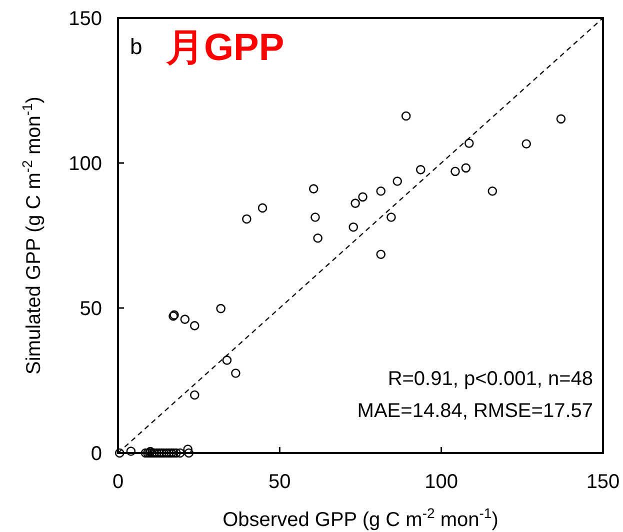 This screenshot has width=623, height=532. I want to click on annotation: R=0.91, p<0.001, n=48, so click(490, 379).